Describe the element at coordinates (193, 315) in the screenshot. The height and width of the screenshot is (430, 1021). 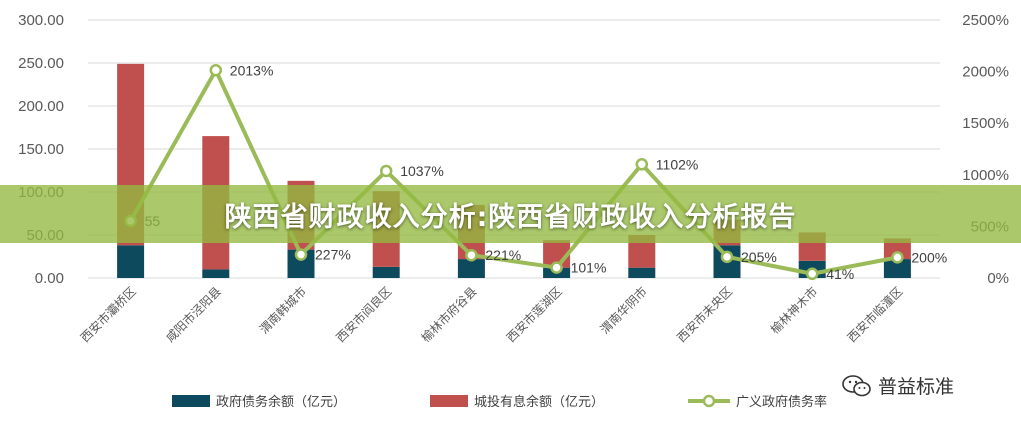
I see `category-label: 咸阳市泾阳县` at that location.